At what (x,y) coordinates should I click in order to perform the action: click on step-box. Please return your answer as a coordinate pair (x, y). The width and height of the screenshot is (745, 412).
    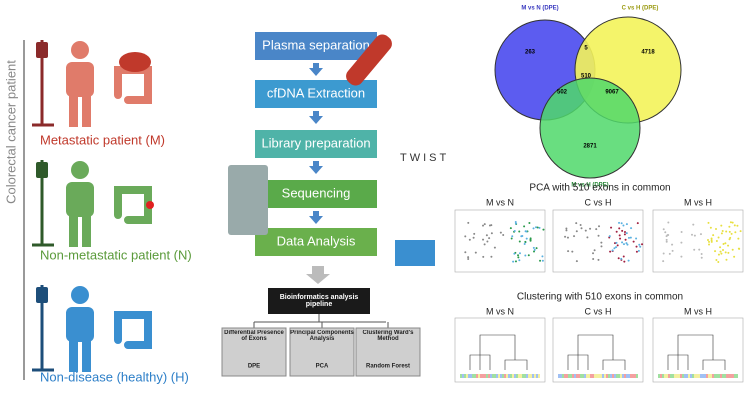
    Looking at the image, I should click on (316, 144).